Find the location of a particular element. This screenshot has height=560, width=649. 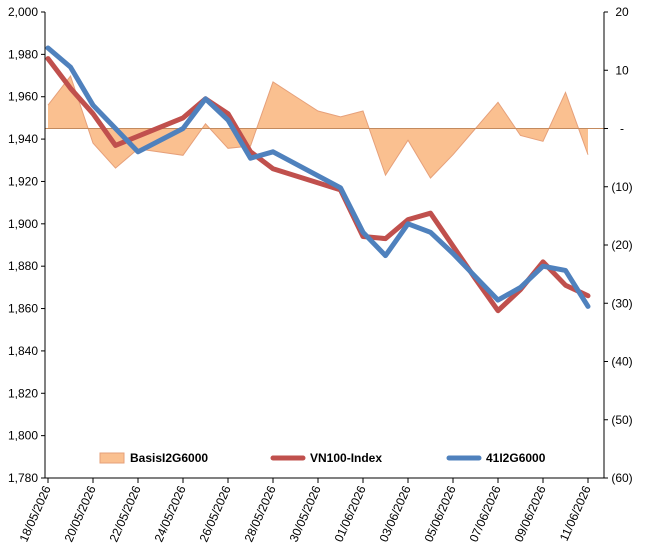

right-tick-label: (20) is located at coordinates (621, 245).